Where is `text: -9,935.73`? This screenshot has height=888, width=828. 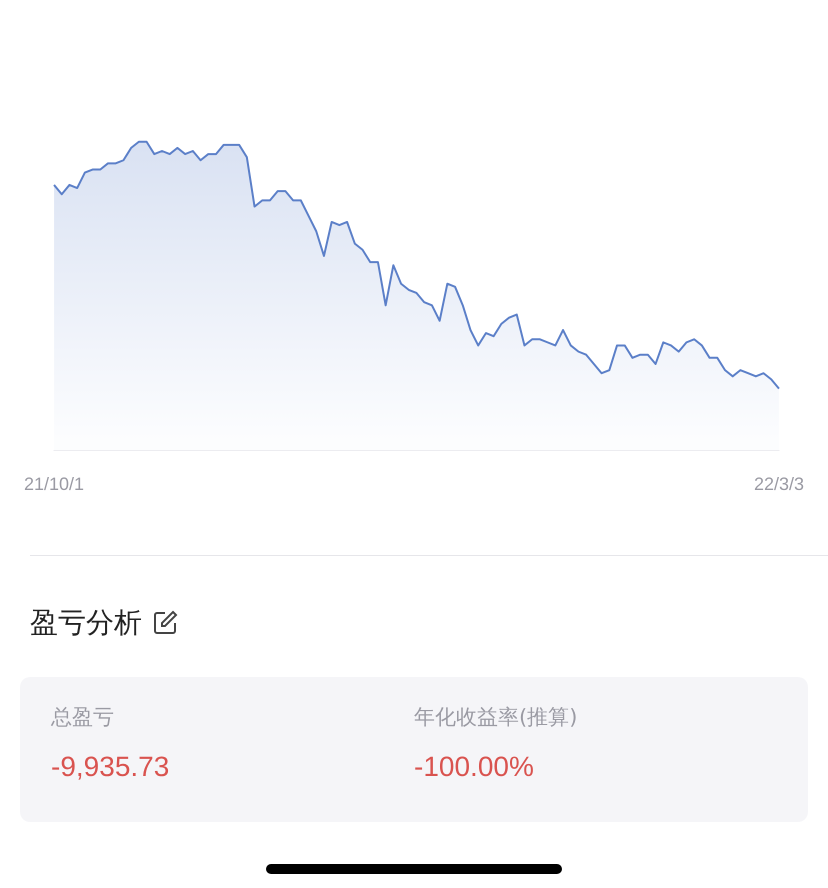 text: -9,935.73 is located at coordinates (110, 767).